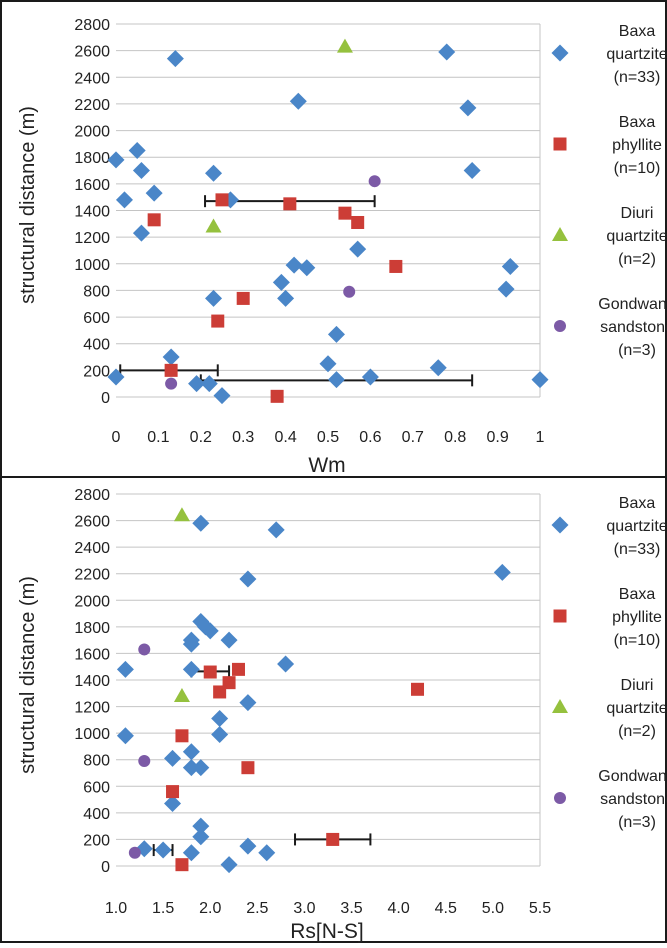  I want to click on x-tick-label: 1.0, so click(116, 908).